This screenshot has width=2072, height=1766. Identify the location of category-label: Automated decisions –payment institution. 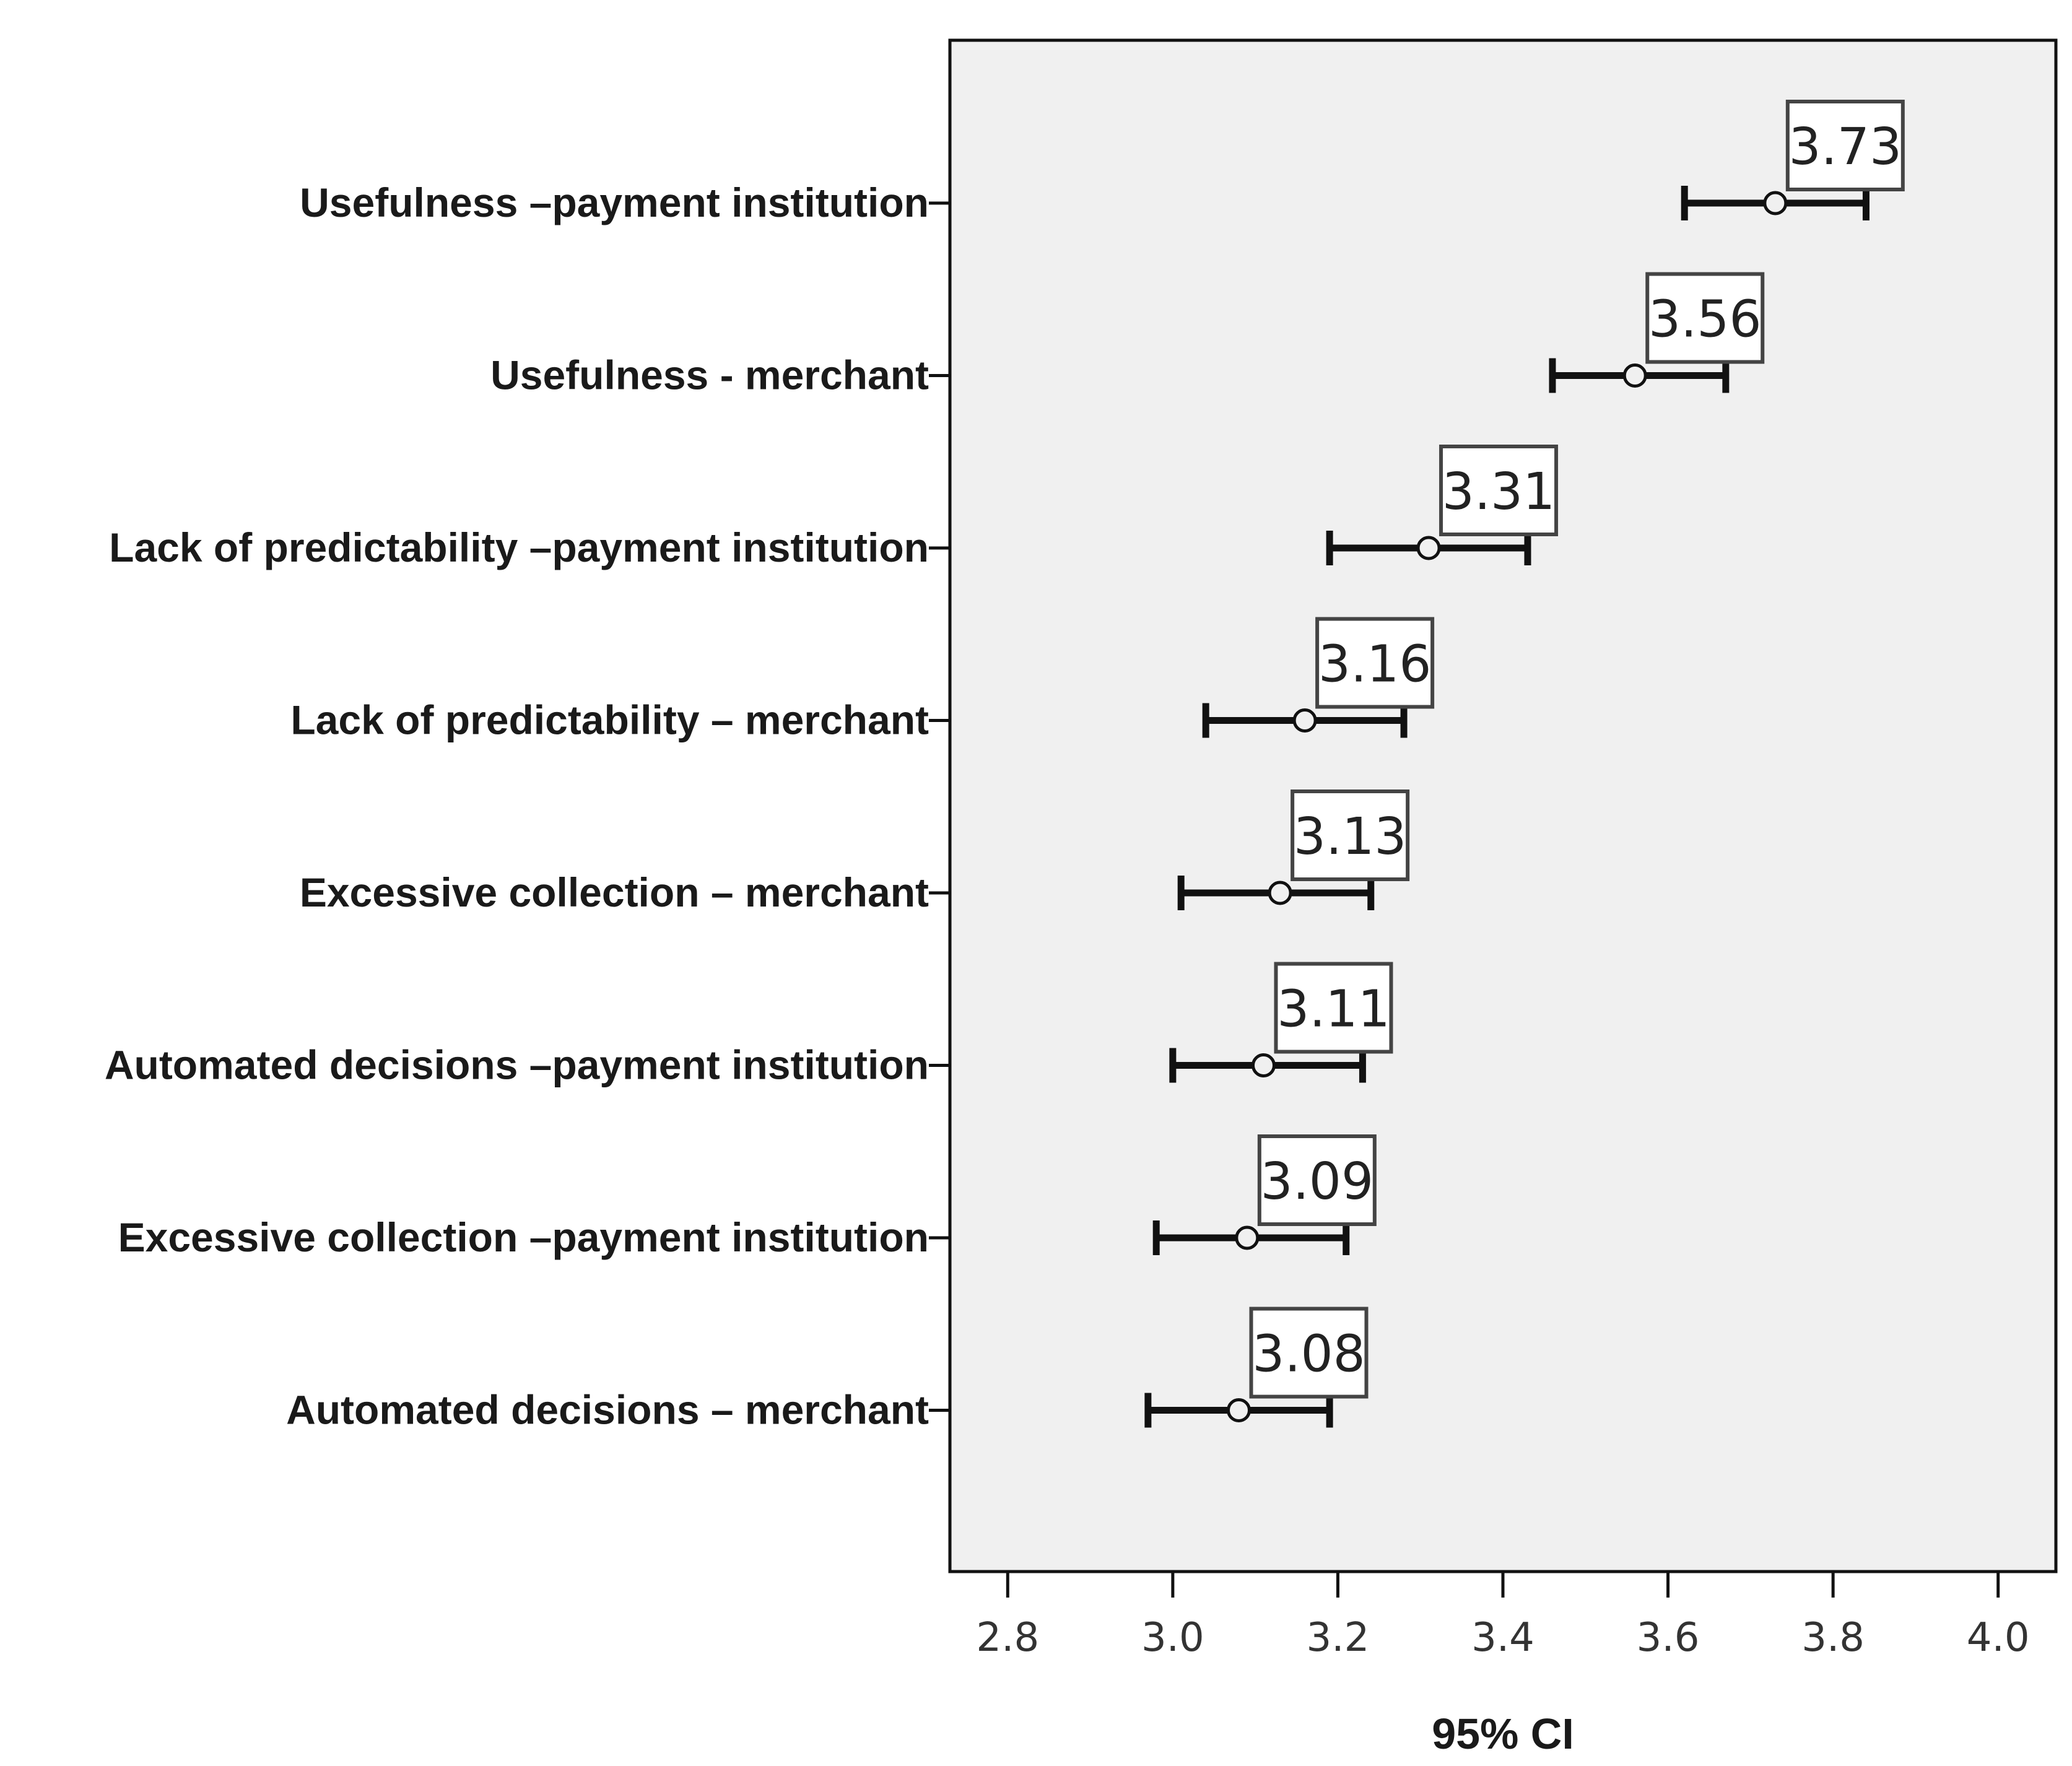
(517, 1065).